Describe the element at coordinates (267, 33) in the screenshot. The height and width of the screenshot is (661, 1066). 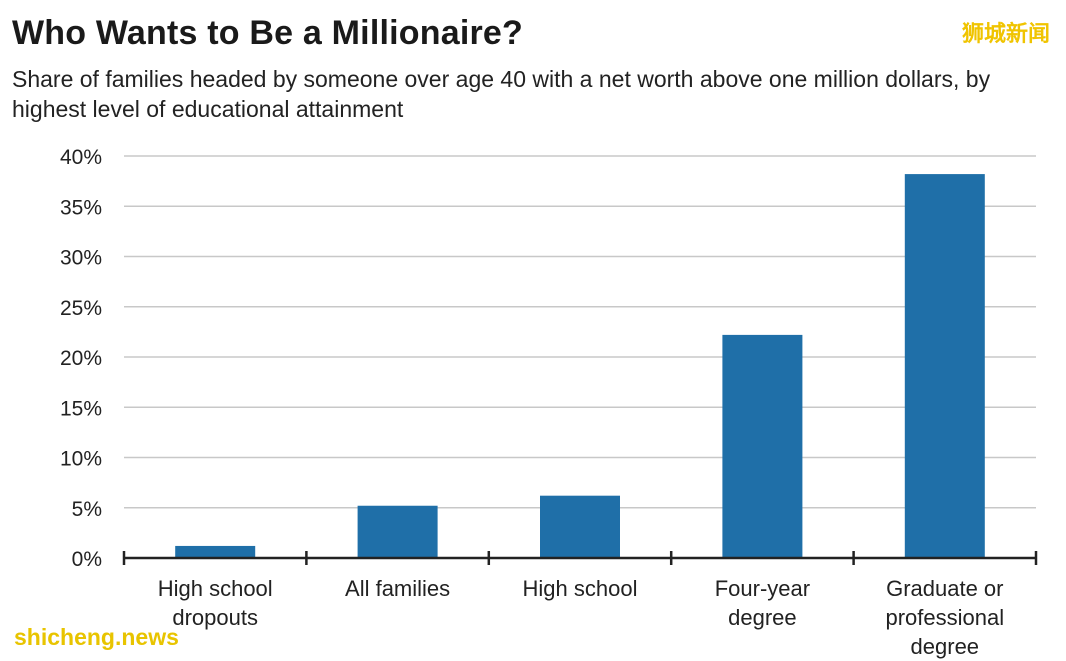
I see `chart-title: Who Wants to Be a Millionaire?` at that location.